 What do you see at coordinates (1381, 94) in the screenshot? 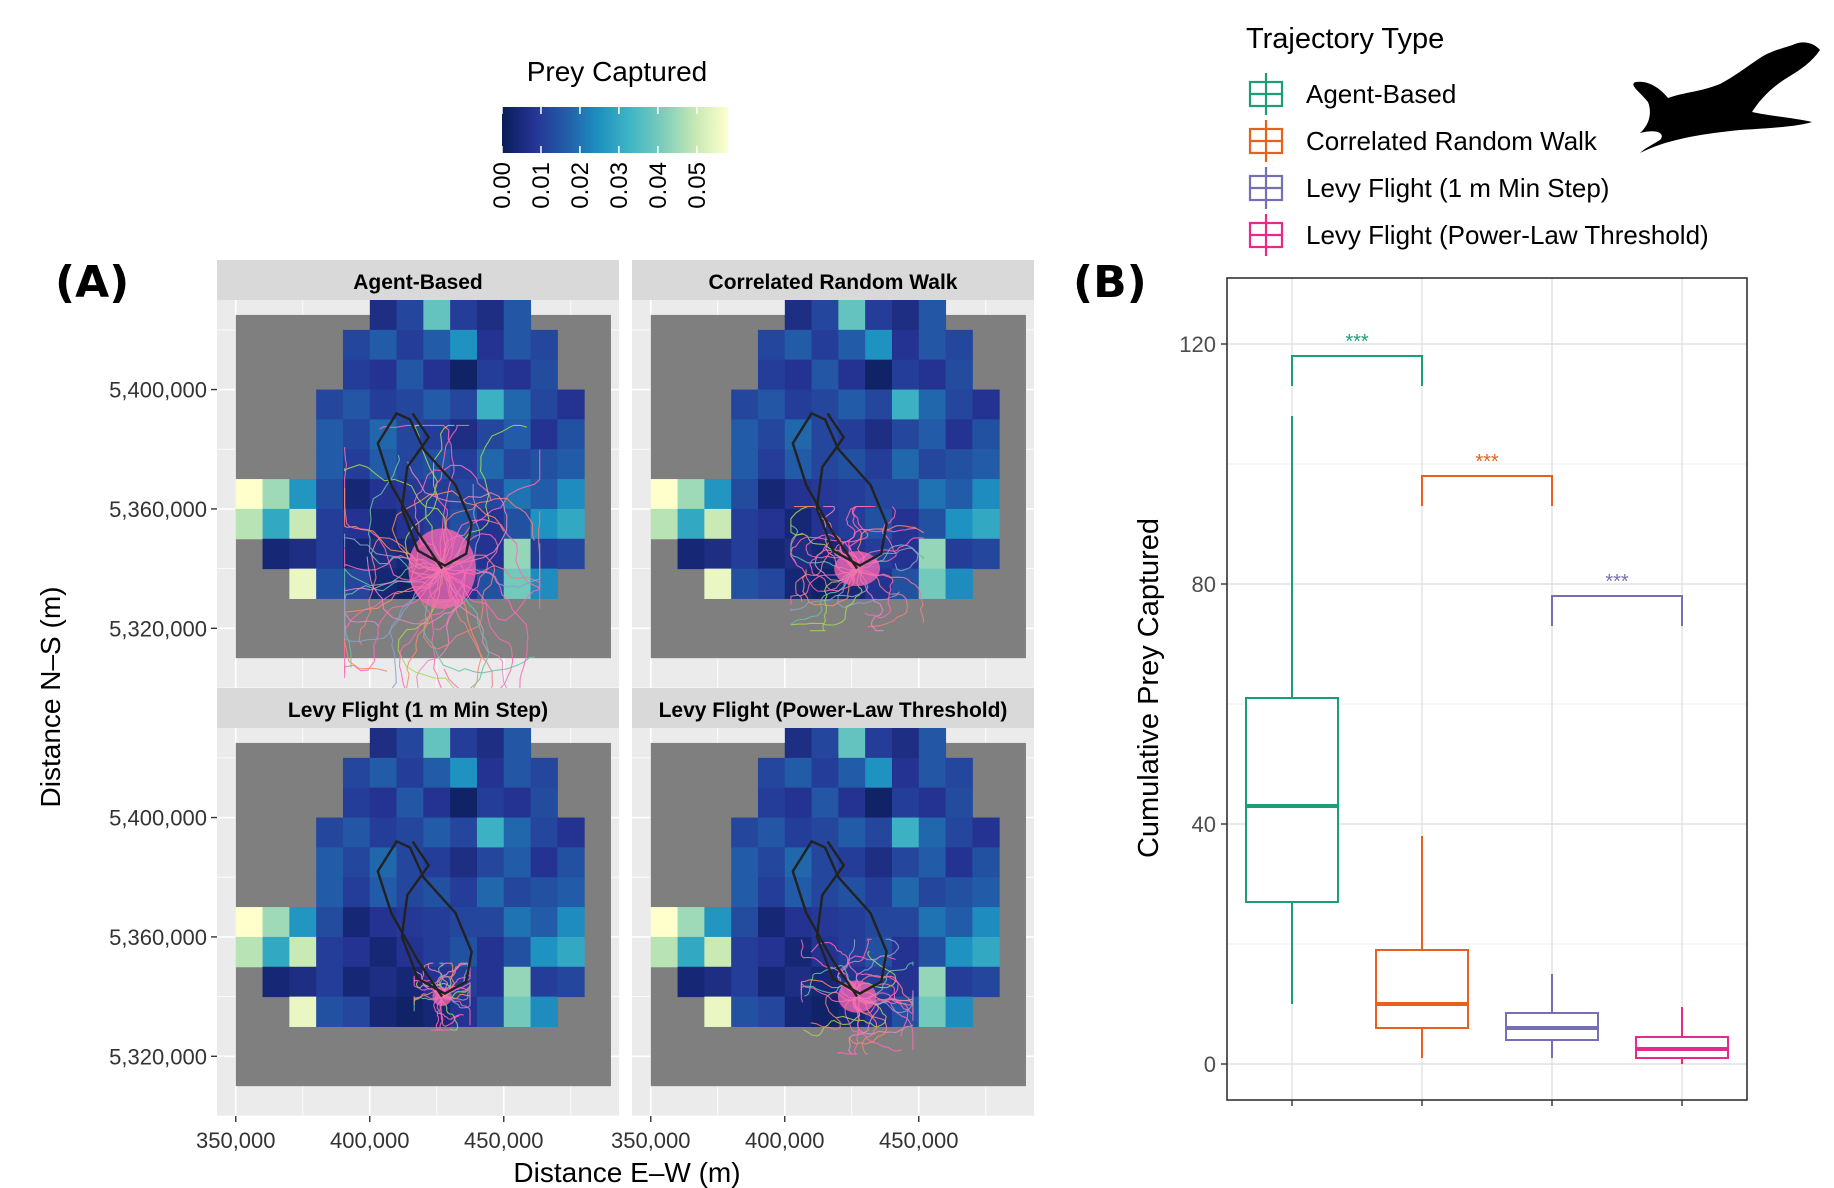
I see `legend-item-label: Agent-Based` at bounding box center [1381, 94].